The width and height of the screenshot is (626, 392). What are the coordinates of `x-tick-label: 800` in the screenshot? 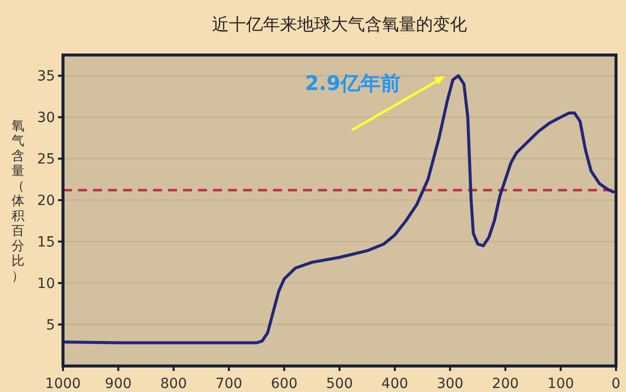 It's located at (173, 384).